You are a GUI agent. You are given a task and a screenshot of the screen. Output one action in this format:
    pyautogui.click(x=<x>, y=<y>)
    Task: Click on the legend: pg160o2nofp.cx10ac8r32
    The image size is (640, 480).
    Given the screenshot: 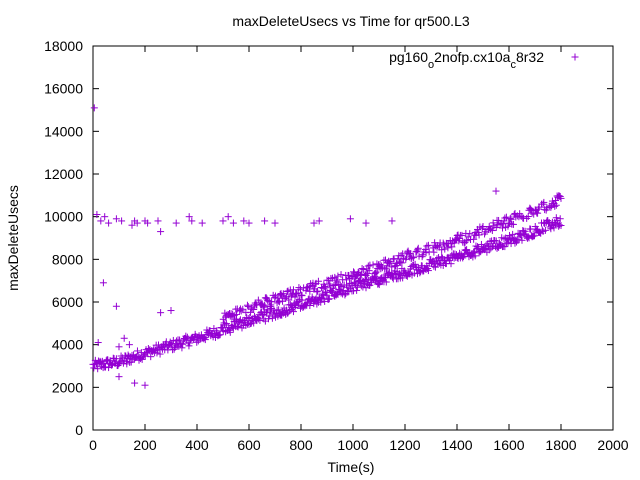 What is the action you would take?
    pyautogui.click(x=484, y=60)
    